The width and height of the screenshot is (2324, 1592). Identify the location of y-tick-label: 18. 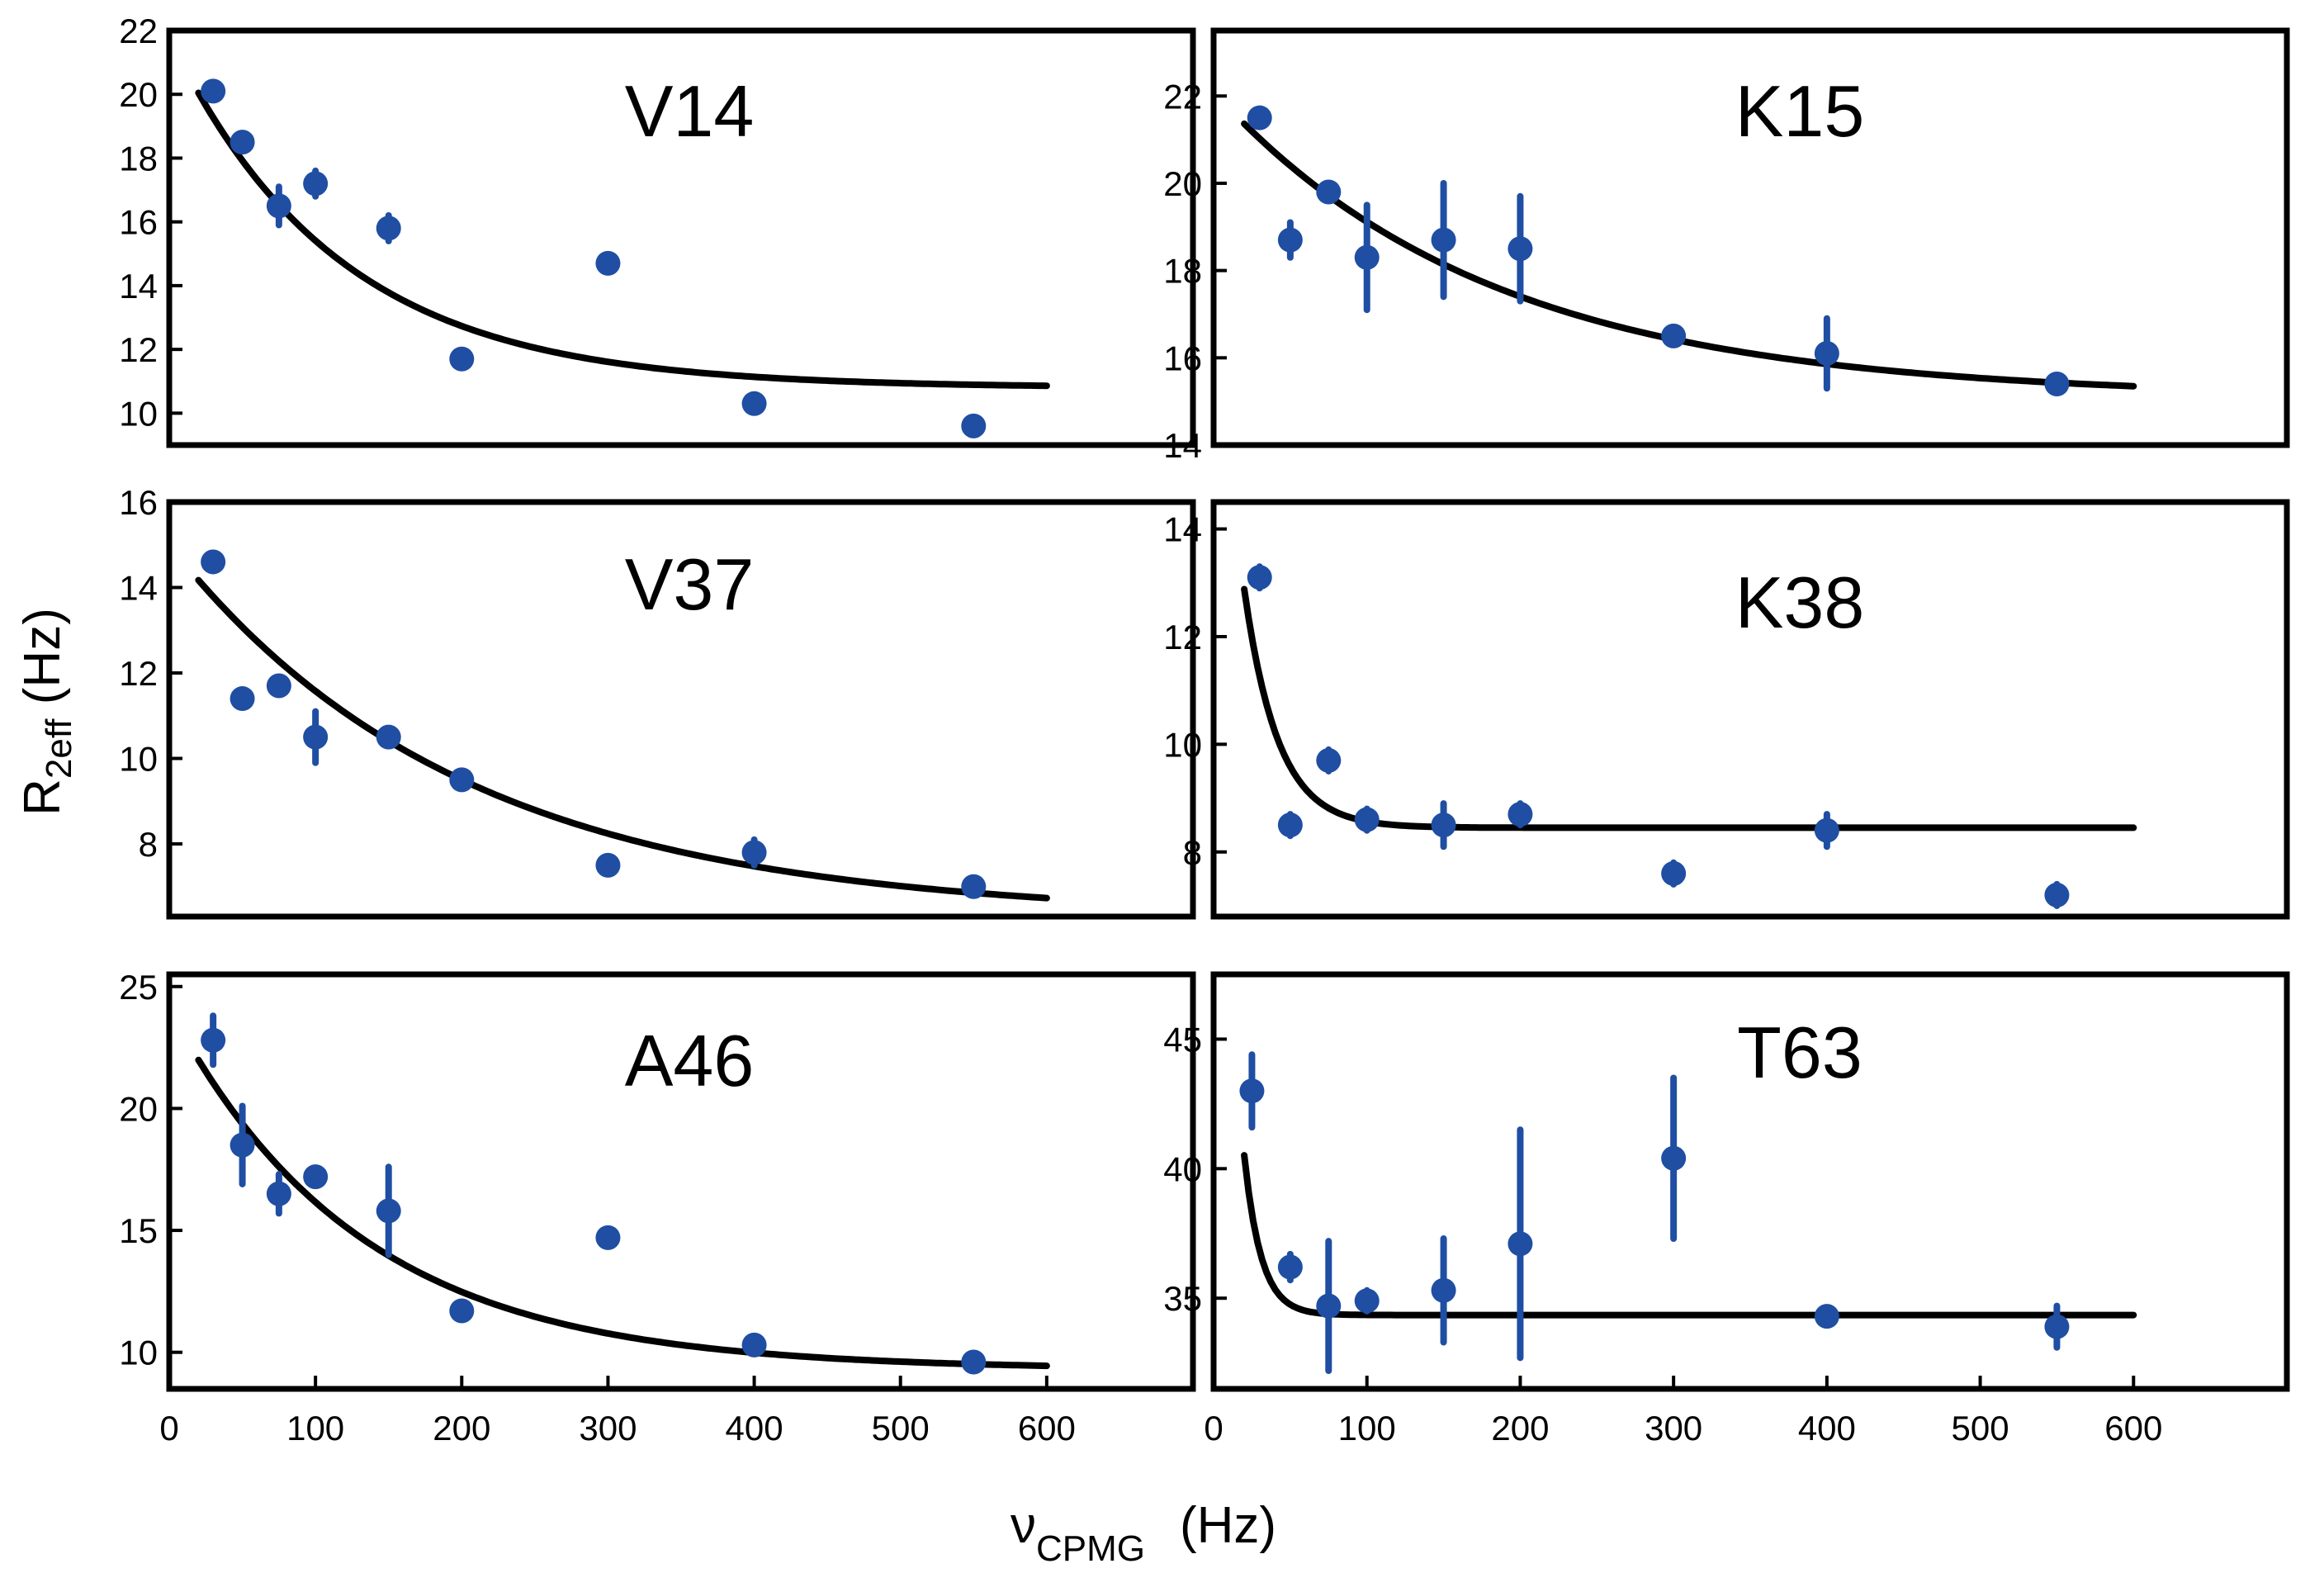
(1183, 271).